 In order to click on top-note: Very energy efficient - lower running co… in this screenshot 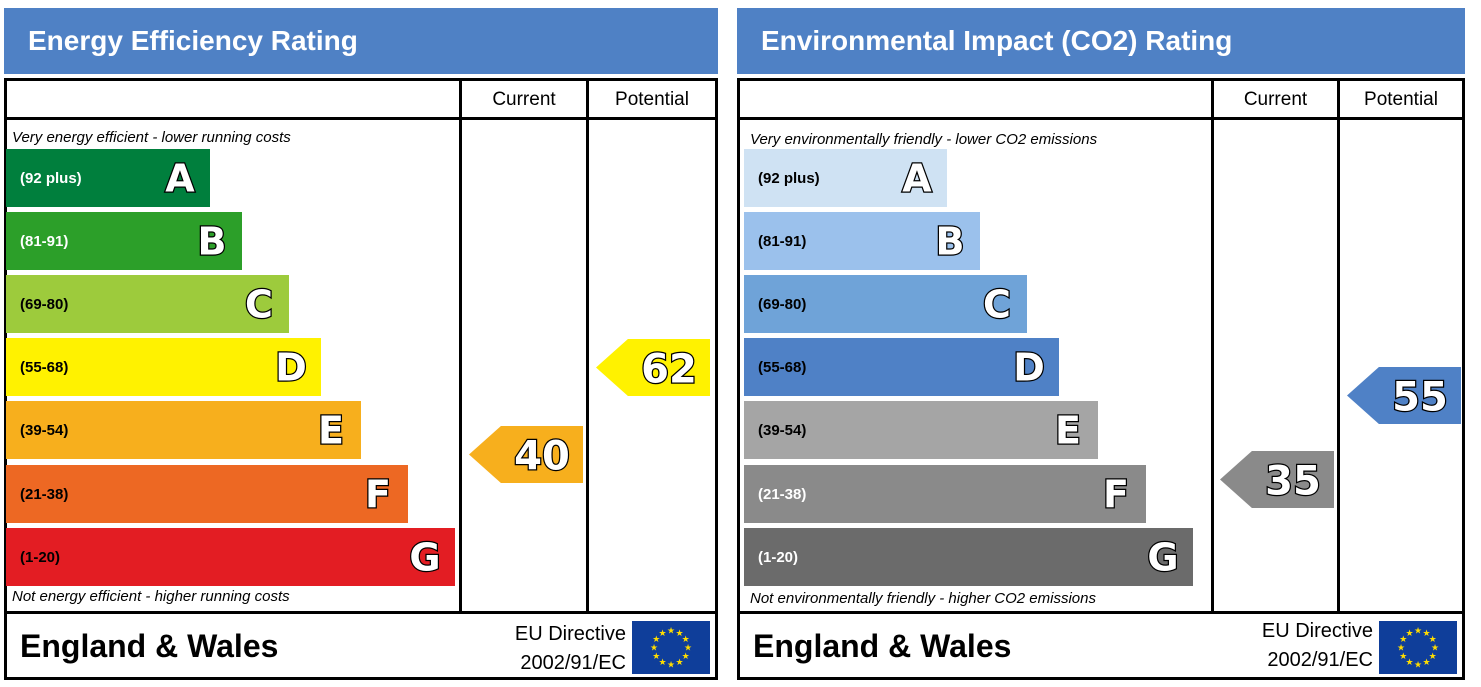, I will do `click(151, 137)`.